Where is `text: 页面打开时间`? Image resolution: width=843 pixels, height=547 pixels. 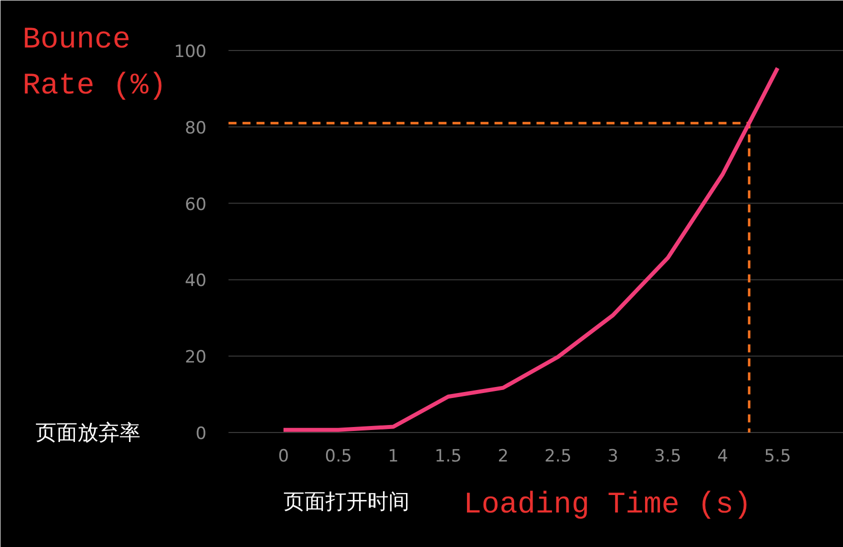 text: 页面打开时间 is located at coordinates (347, 502).